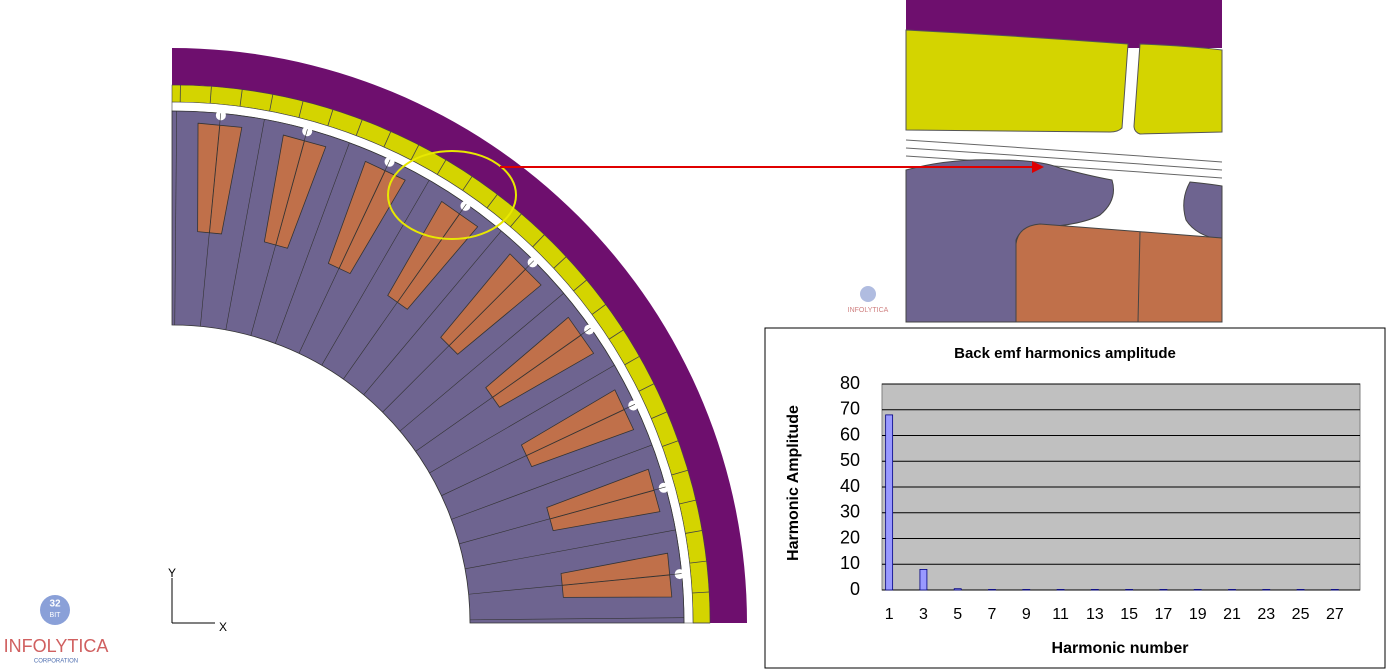  What do you see at coordinates (1095, 614) in the screenshot?
I see `x-tick-label: 13` at bounding box center [1095, 614].